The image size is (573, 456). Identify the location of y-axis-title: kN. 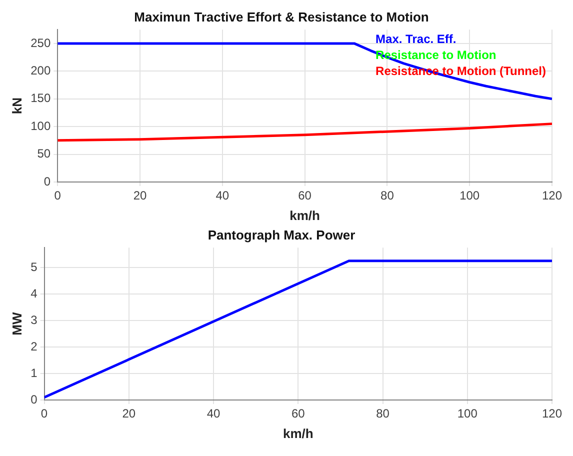
(16, 105).